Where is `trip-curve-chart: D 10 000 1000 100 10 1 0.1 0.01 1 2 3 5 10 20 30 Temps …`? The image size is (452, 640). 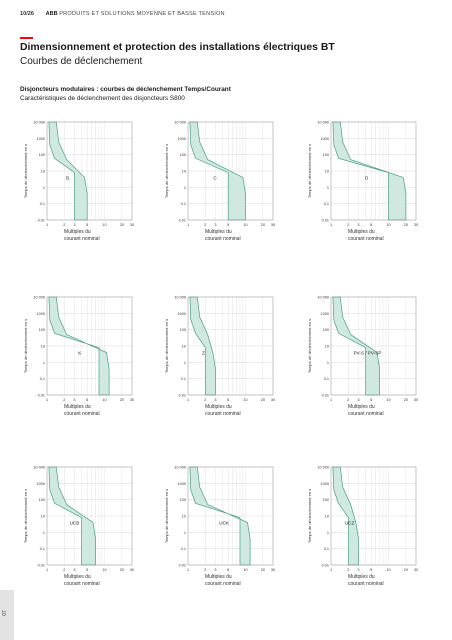
trip-curve-chart: D 10 000 1000 100 10 1 0.1 0.01 1 2 3 5 10 20 30 Temps … is located at coordinates (365, 183).